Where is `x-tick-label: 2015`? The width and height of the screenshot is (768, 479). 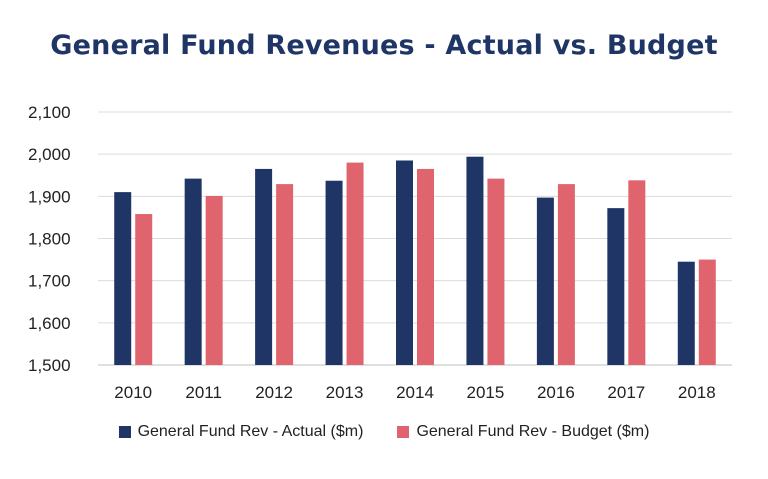
x-tick-label: 2015 is located at coordinates (486, 392).